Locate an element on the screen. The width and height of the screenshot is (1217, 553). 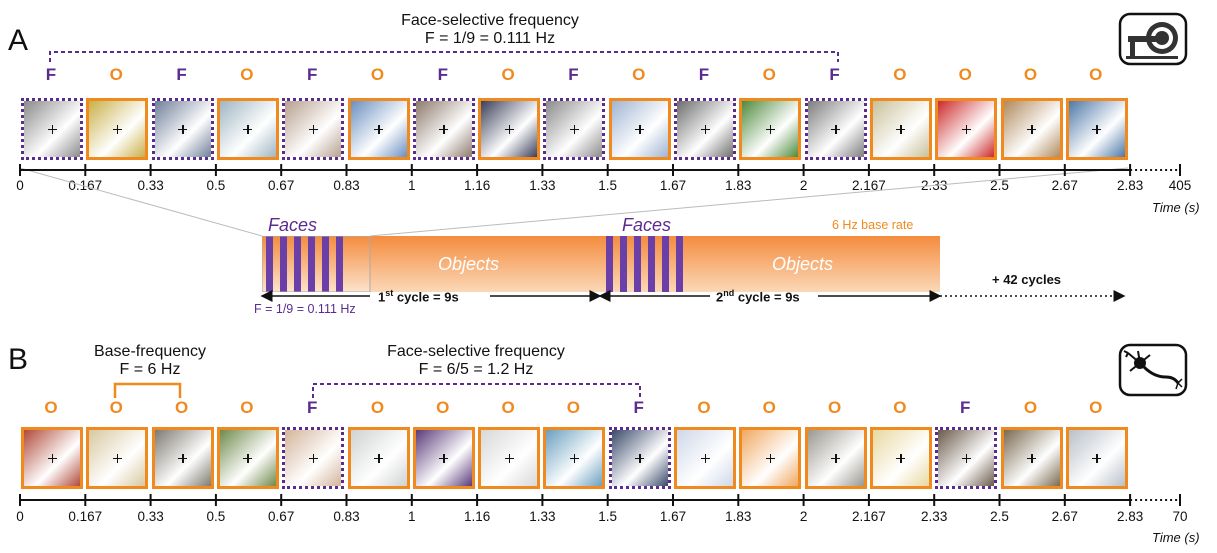
cycle-2-num: 2 is located at coordinates (720, 297).